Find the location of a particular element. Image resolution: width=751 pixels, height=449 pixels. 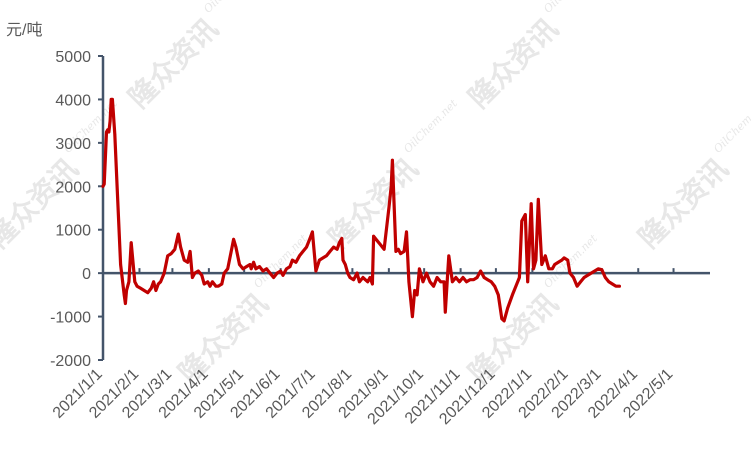

unit-label: 元/吨 is located at coordinates (24, 28).